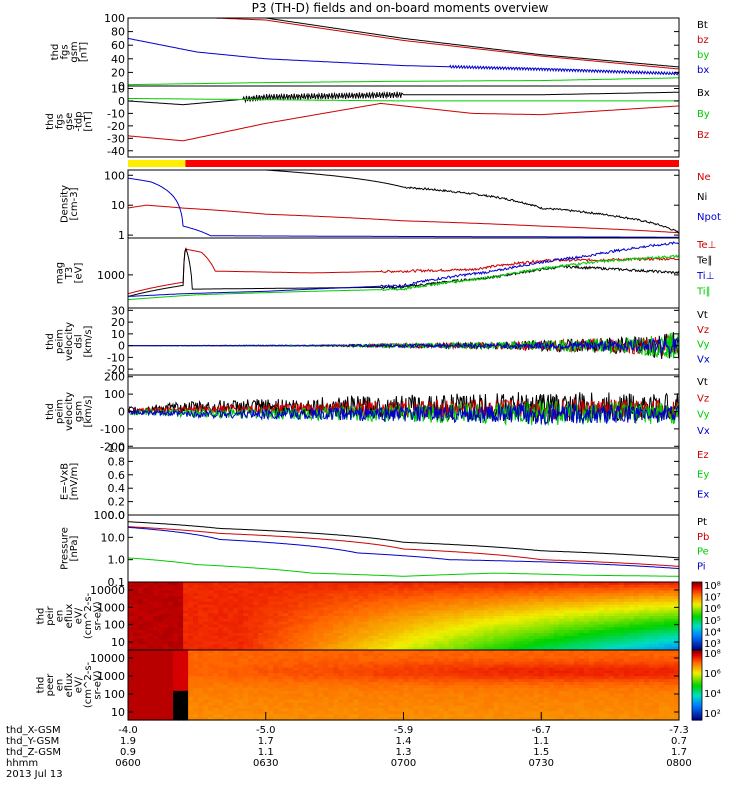  I want to click on y-tick-label: 0, so click(121, 412).